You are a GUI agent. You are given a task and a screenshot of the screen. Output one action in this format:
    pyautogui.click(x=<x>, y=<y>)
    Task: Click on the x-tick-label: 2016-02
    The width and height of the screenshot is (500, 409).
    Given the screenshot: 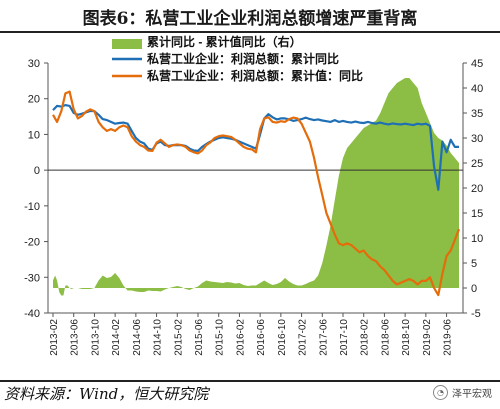 What is the action you would take?
    pyautogui.click(x=240, y=337)
    